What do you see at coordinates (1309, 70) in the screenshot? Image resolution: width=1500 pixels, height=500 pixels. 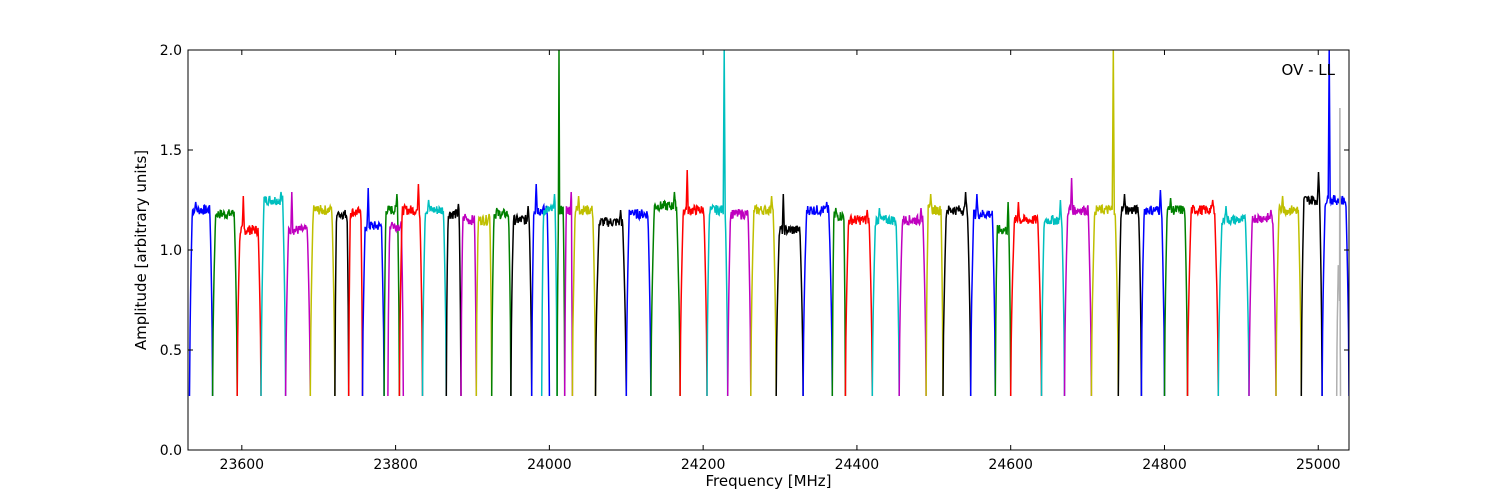 I see `annotation-label: OV - LL` at bounding box center [1309, 70].